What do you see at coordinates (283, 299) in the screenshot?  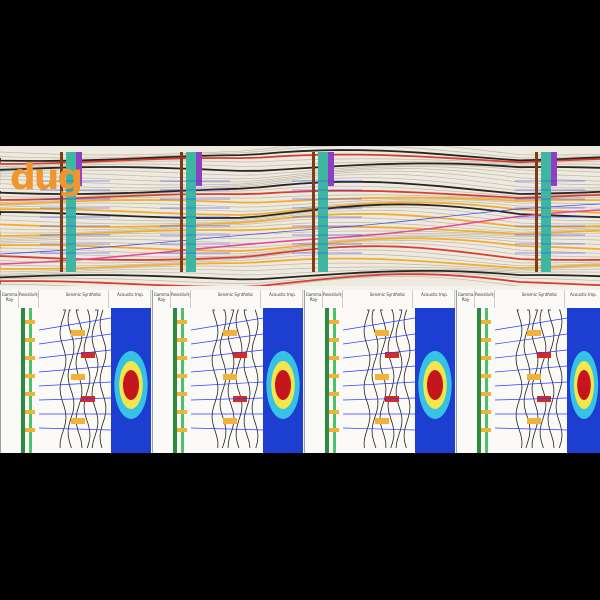 I see `track-header-impedance: Acoustic Imp.` at bounding box center [283, 299].